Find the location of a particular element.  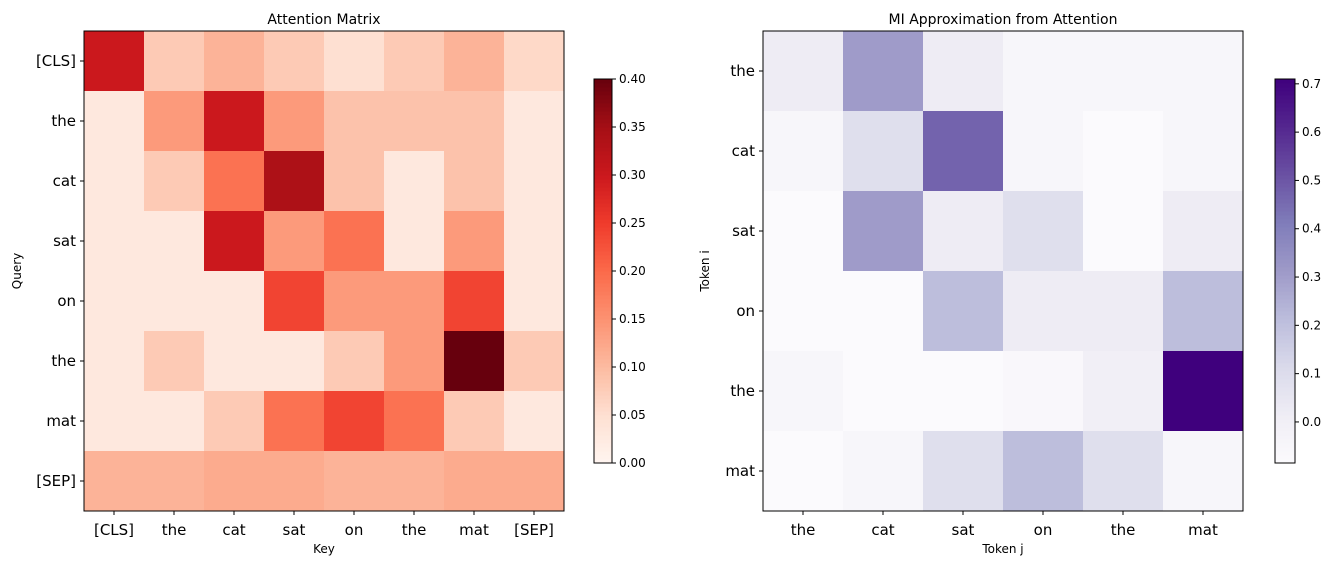

x-tick-label: sat is located at coordinates (294, 530).